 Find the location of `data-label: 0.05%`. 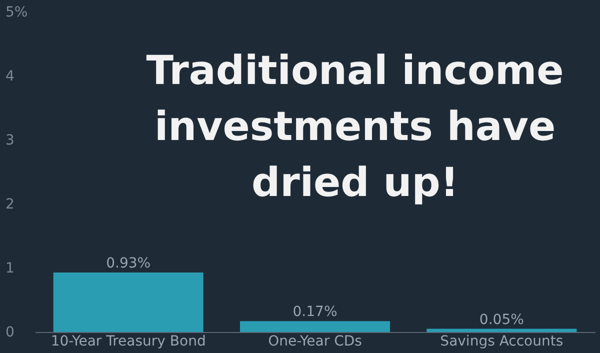

data-label: 0.05% is located at coordinates (501, 320).